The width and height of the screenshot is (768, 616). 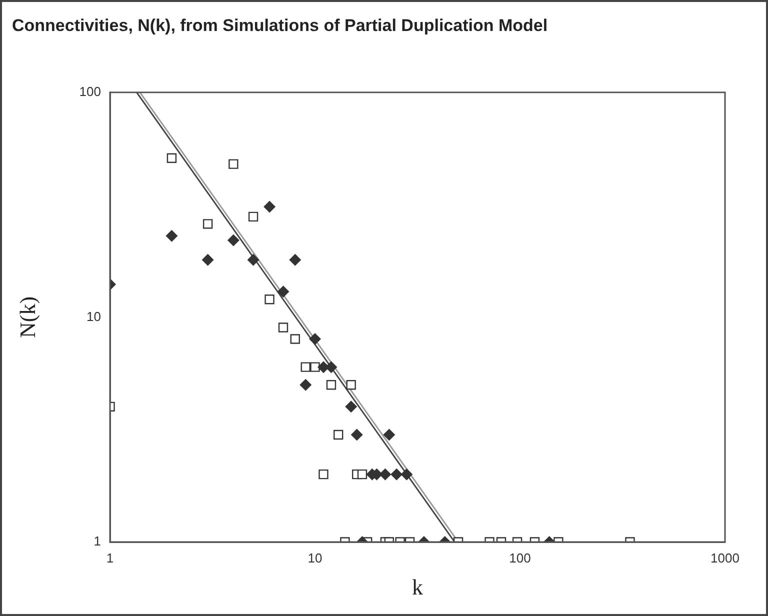 I want to click on y-tick-label: 100, so click(x=90, y=91).